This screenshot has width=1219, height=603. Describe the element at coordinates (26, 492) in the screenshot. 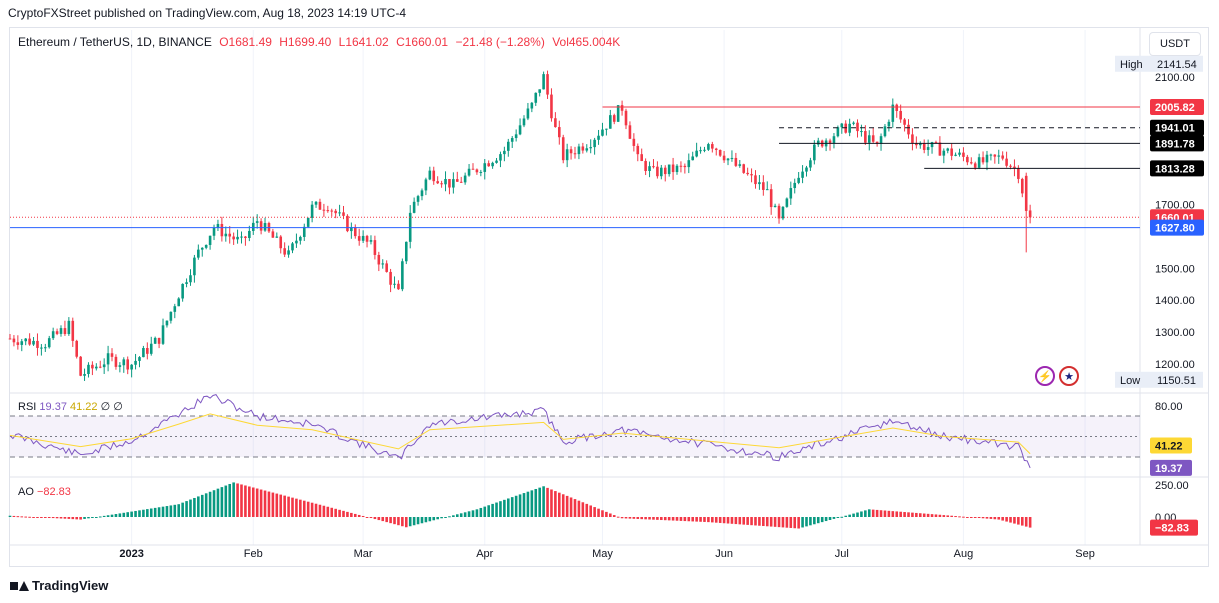

I see `ao-title: AO` at that location.